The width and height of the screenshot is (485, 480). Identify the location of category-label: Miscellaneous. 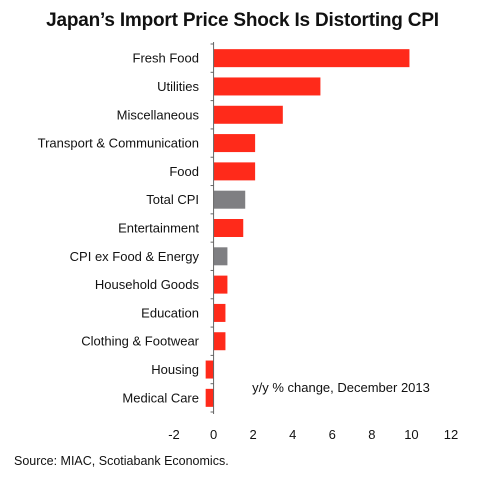
(158, 114).